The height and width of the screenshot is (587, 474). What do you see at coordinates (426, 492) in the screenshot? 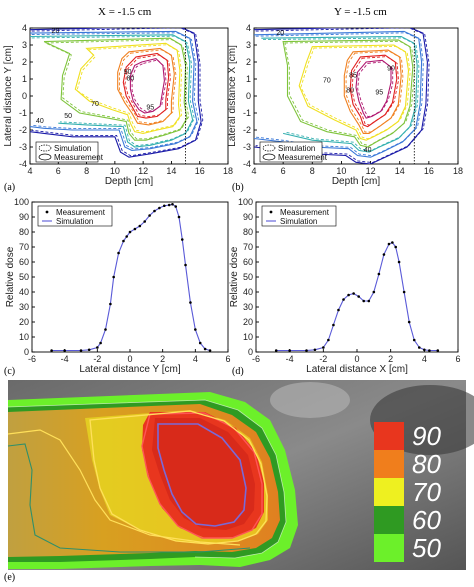
I see `colorbar-label-70: 70` at bounding box center [426, 492].